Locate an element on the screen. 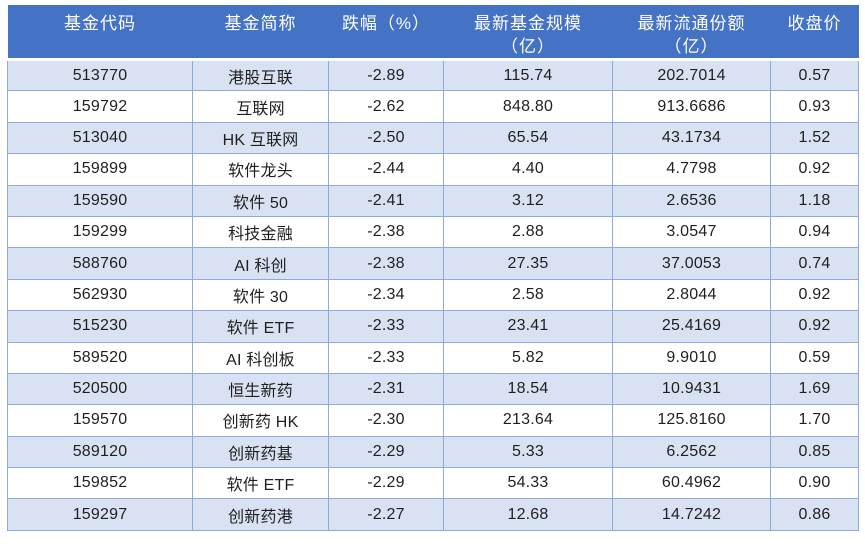  table-cell: 913.6686 is located at coordinates (691, 106).